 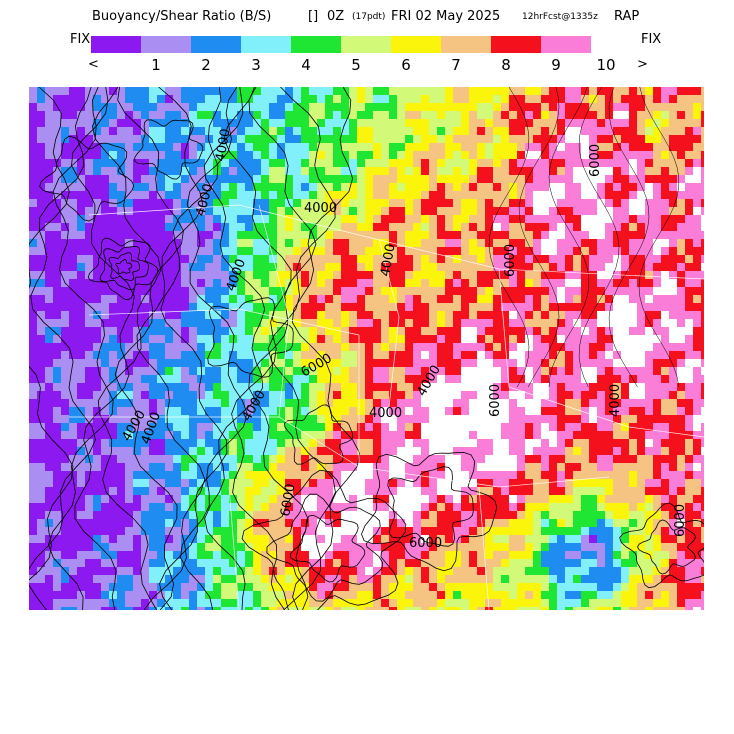 I want to click on legend-tick-label: 2, so click(x=206, y=65).